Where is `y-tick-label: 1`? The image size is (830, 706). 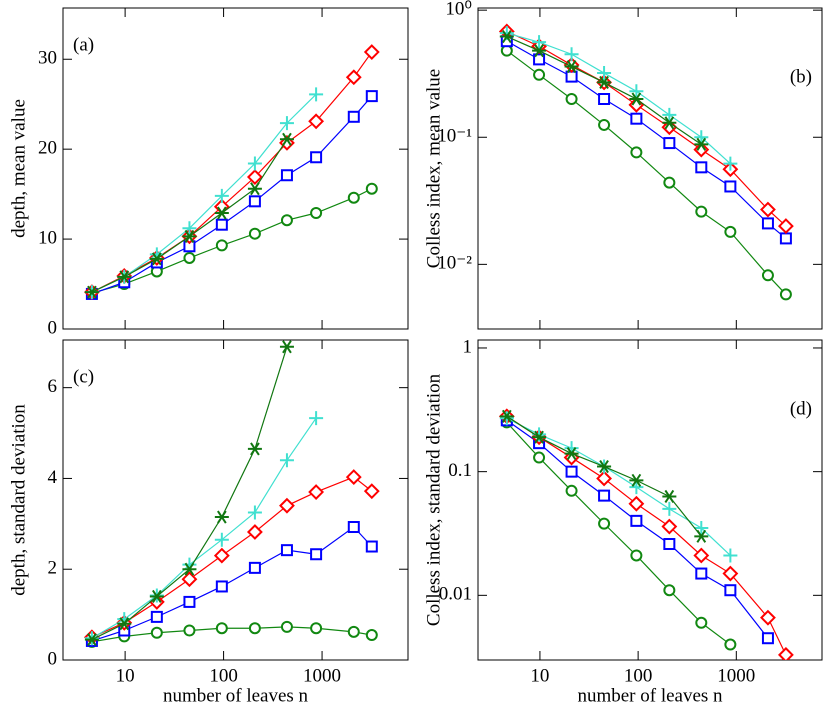 y-tick-label: 1 is located at coordinates (468, 346).